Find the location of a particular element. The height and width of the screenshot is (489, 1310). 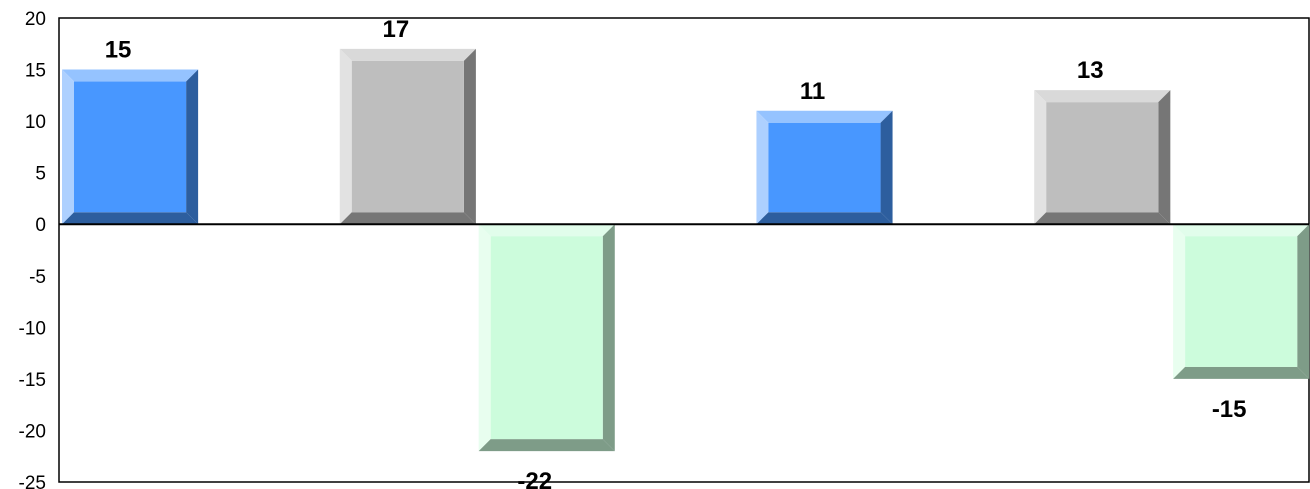

y-tick-label: -15 is located at coordinates (32, 380).